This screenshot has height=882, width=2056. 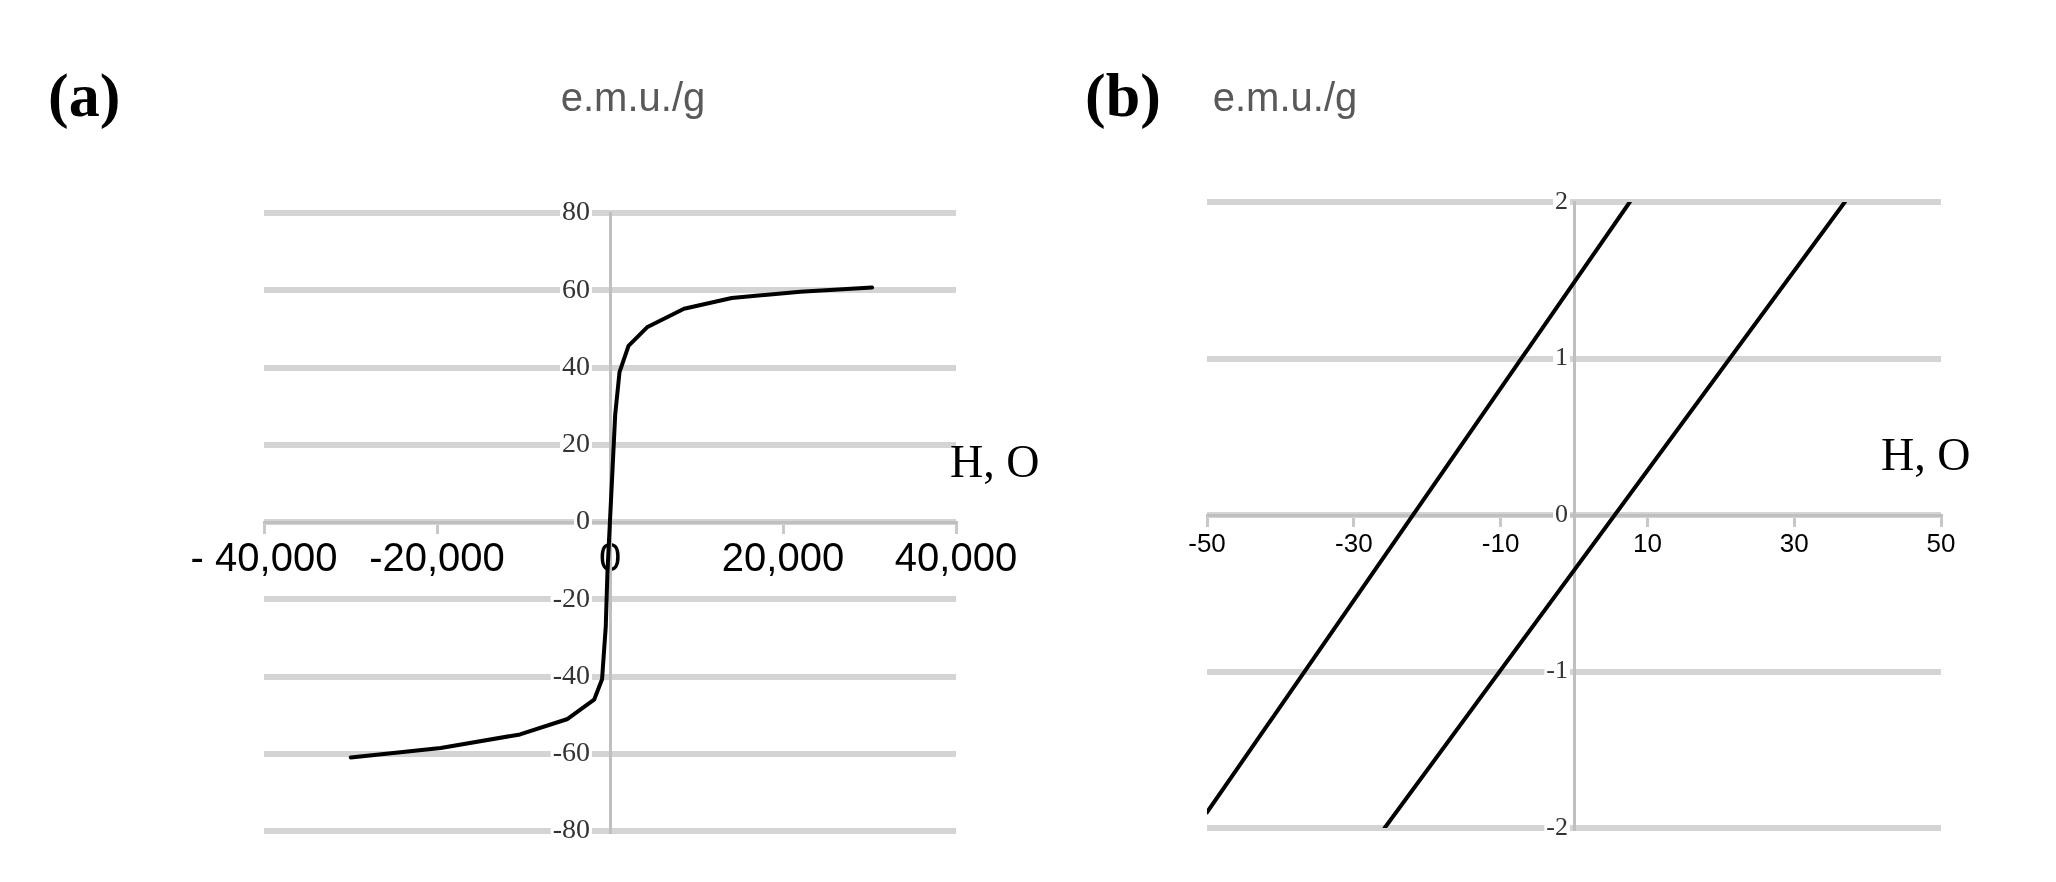 I want to click on x-tick-label: -50, so click(x=1207, y=542).